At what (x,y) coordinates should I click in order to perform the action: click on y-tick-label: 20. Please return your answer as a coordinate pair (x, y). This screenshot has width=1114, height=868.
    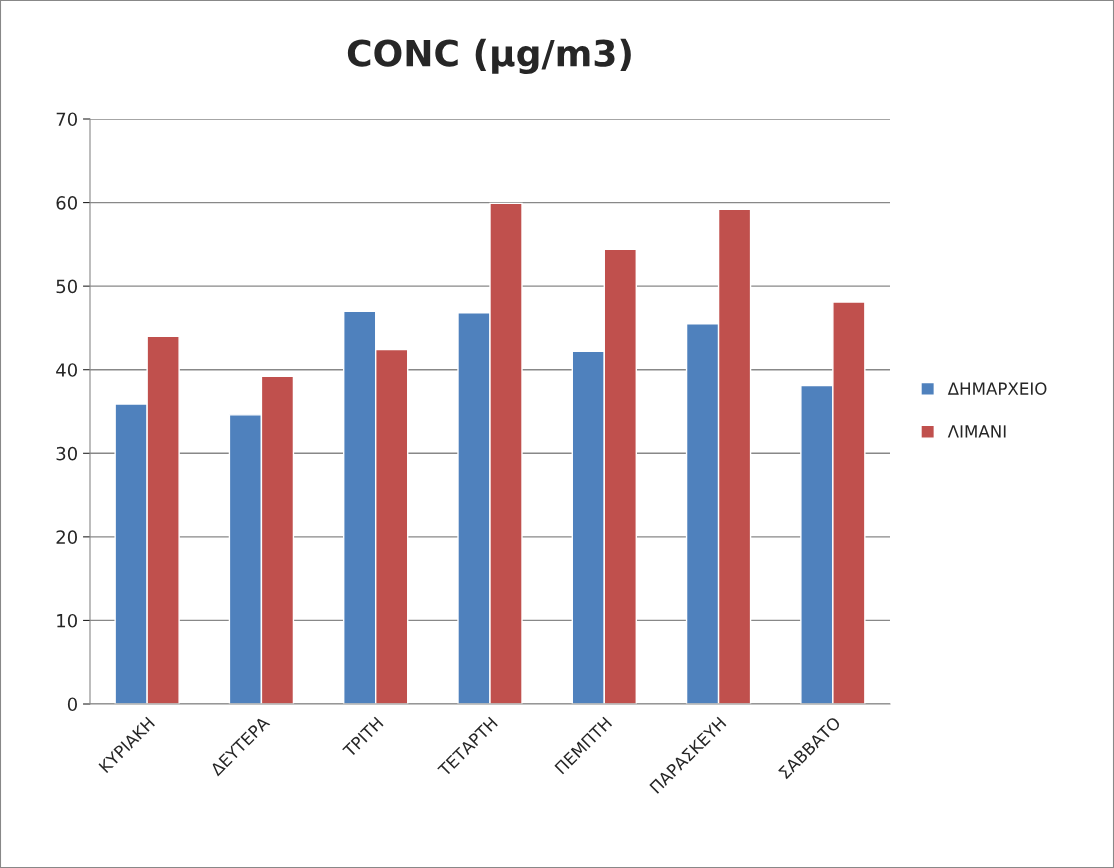
    Looking at the image, I should click on (66, 537).